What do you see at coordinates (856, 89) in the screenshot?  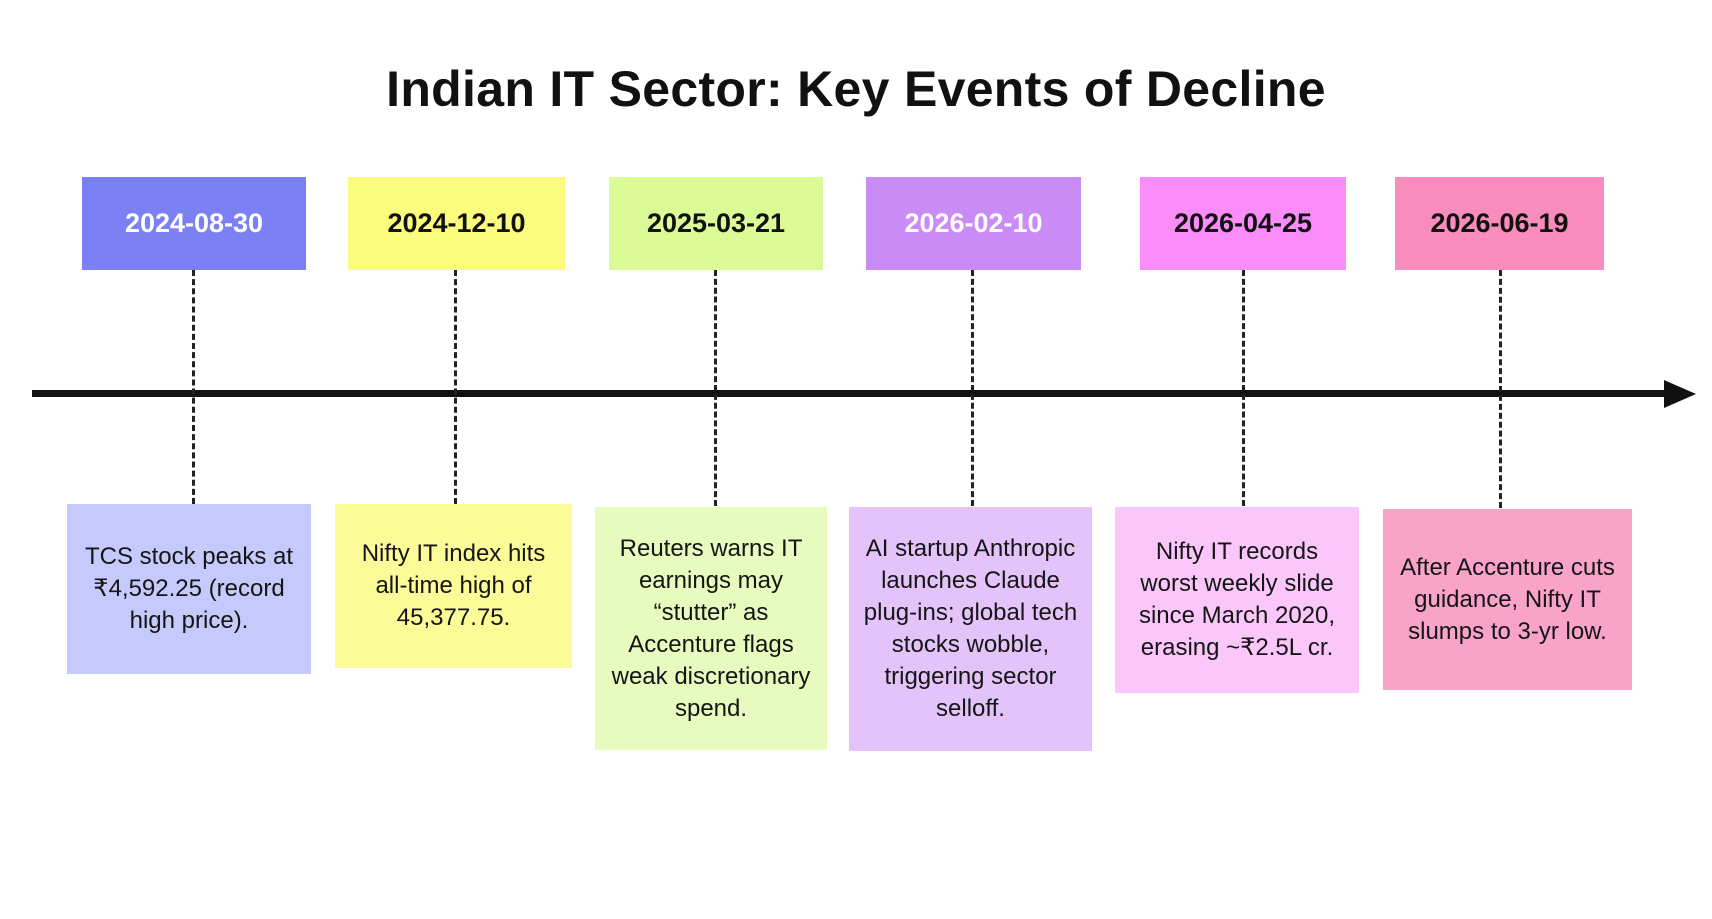 I see `page-title: Indian IT Sector: Key Events of Decline` at bounding box center [856, 89].